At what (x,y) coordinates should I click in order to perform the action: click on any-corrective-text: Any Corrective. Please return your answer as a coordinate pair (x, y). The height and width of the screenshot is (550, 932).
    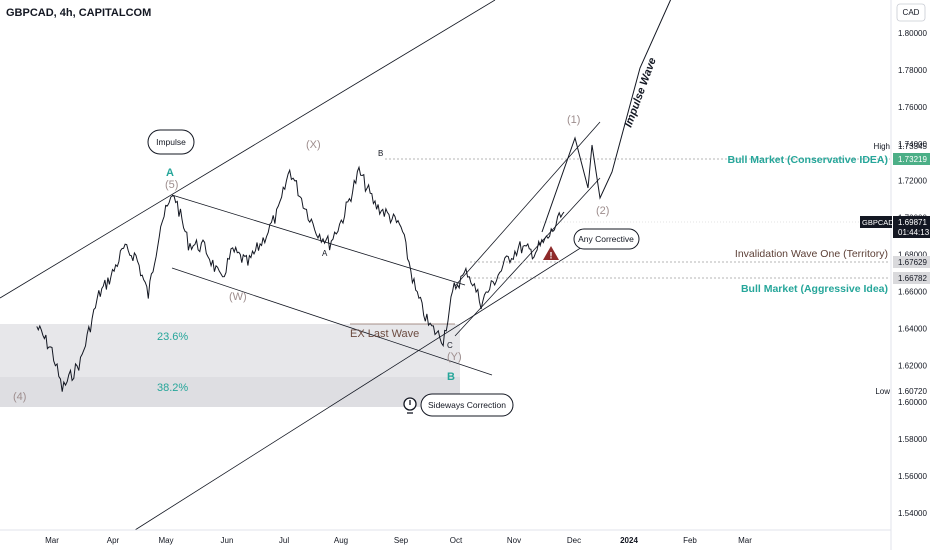
    Looking at the image, I should click on (606, 239).